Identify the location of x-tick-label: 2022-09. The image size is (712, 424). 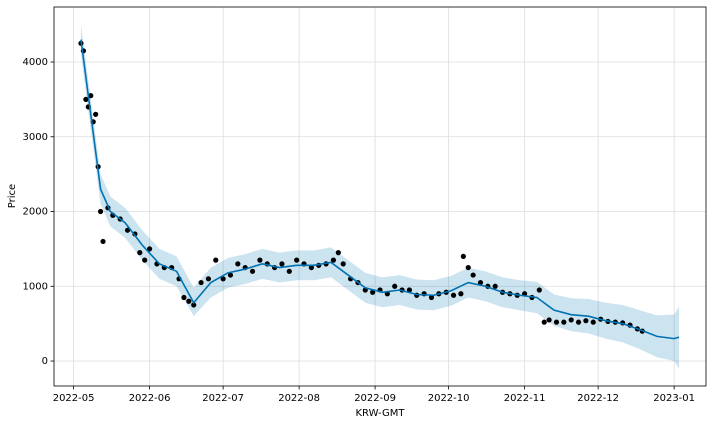
(375, 398).